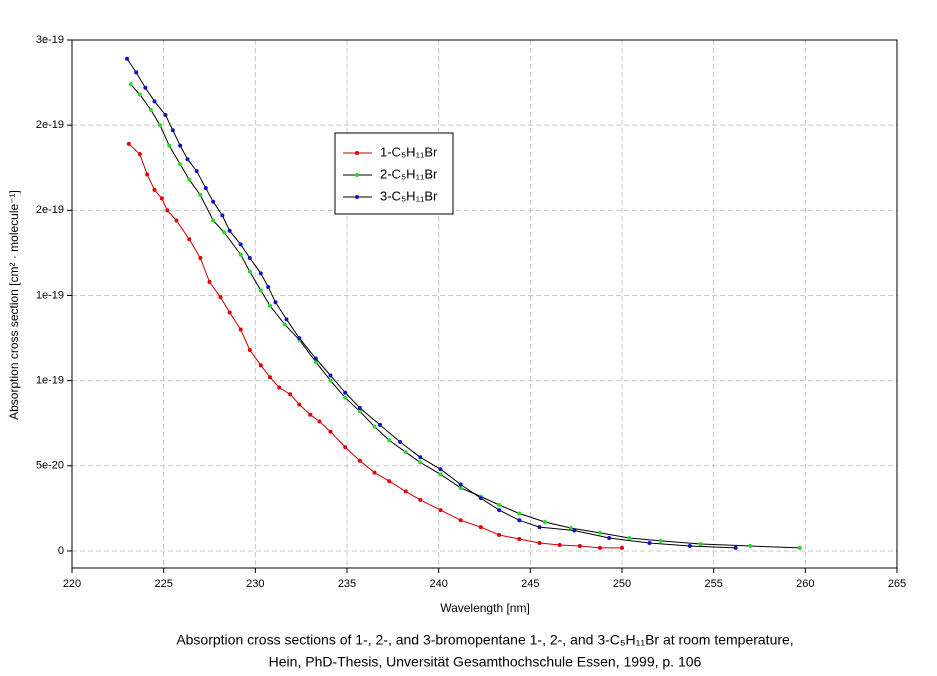  What do you see at coordinates (255, 584) in the screenshot?
I see `x-tick-label: 230` at bounding box center [255, 584].